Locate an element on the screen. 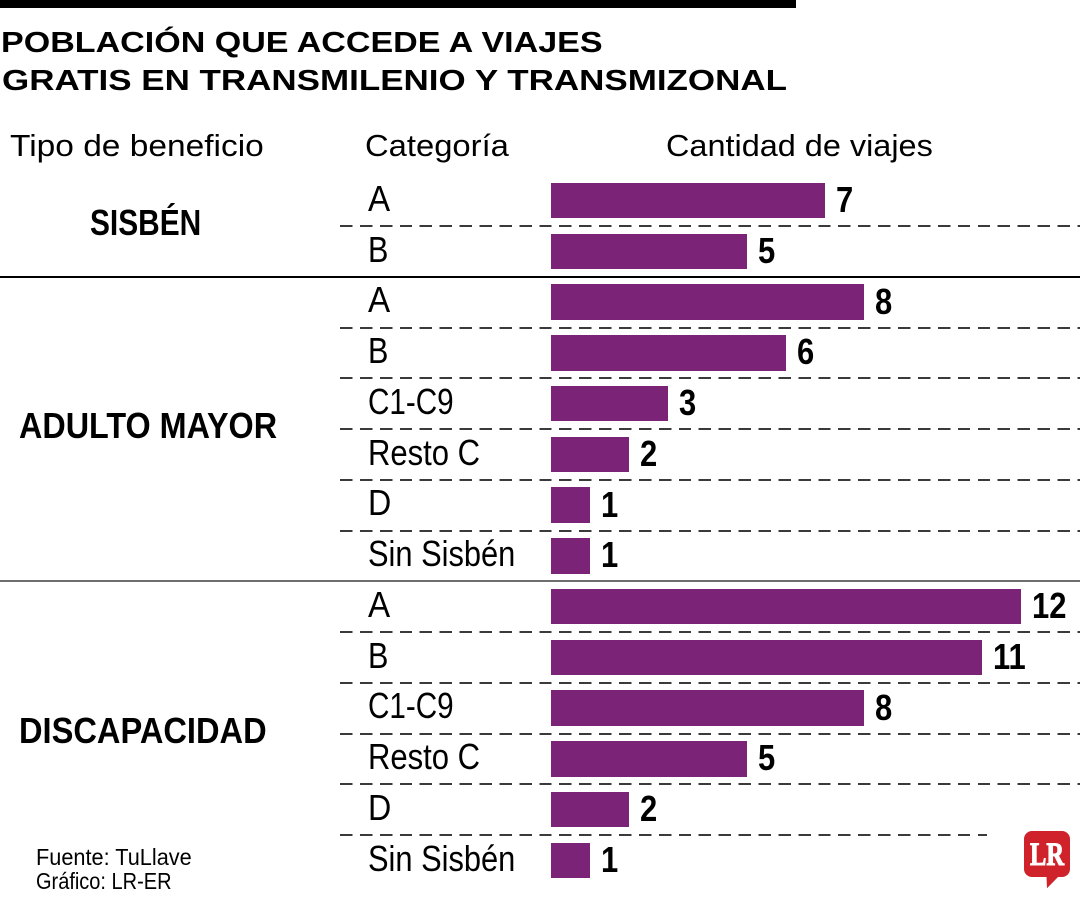  svg-text: LR is located at coordinates (1047, 855).